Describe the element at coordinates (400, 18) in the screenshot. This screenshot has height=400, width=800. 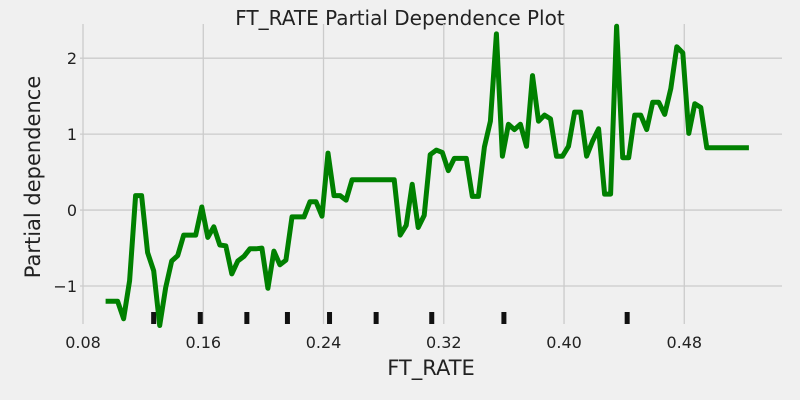
I see `chart-title: FT_RATE Partial Dependence Plot` at that location.